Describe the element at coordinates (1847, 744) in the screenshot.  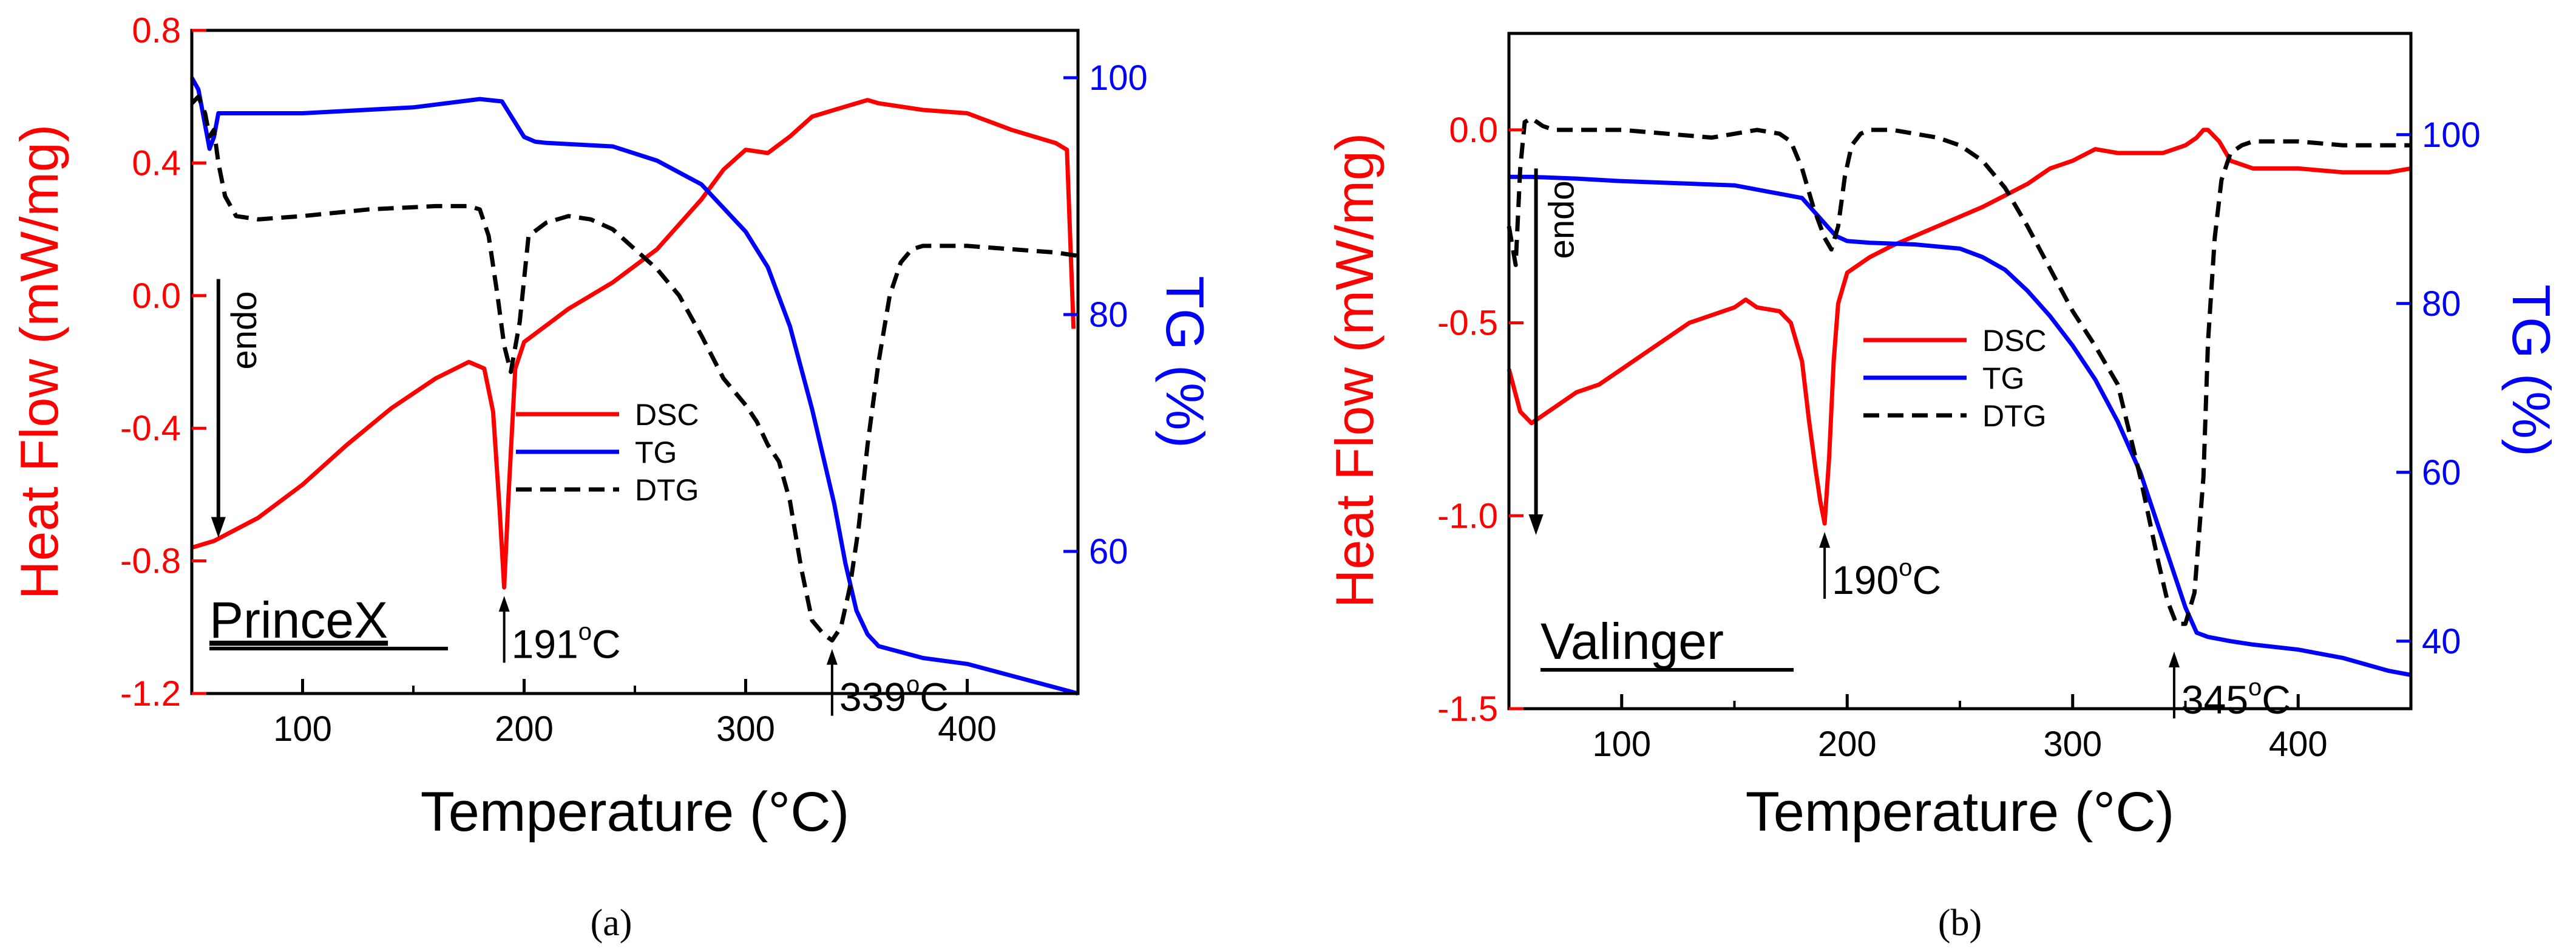
I see `panel-b-x-tick-label: 200` at that location.